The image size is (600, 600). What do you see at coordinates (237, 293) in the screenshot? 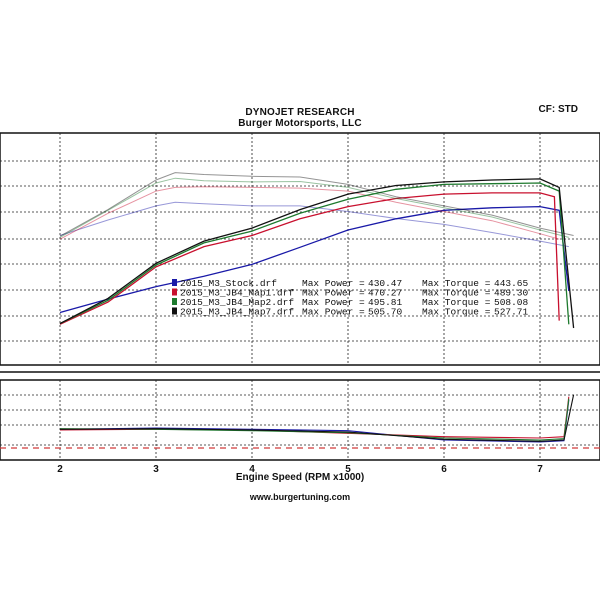
I see `legend-file: 2015_M3_JB4_Map1.drf` at bounding box center [237, 293].